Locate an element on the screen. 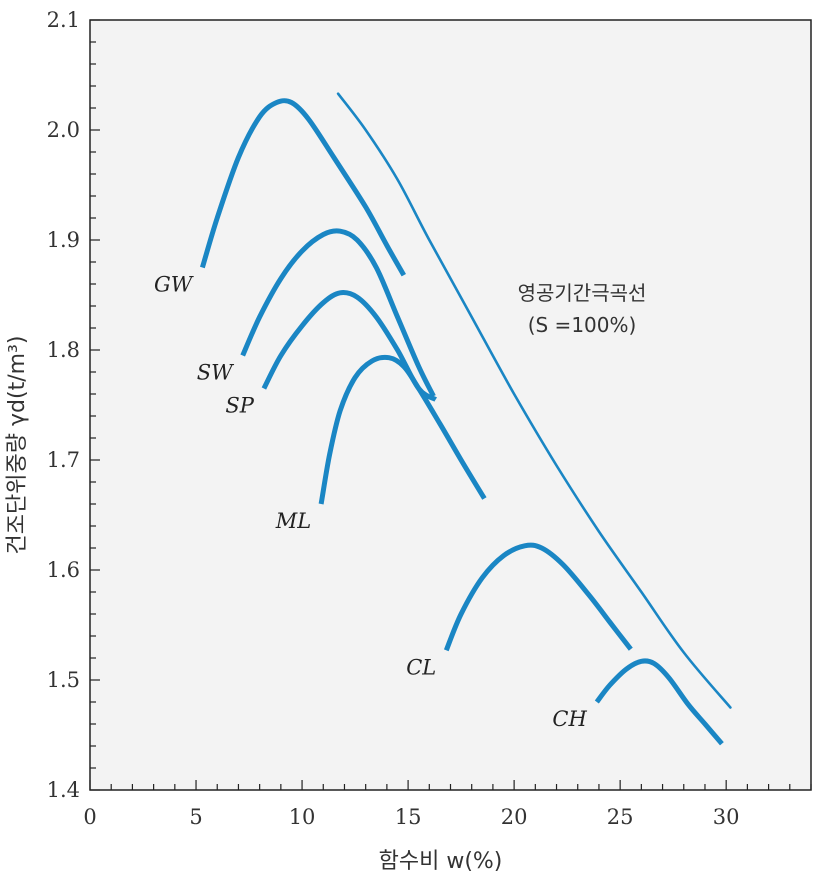  x-tick-label: 25 is located at coordinates (620, 817).